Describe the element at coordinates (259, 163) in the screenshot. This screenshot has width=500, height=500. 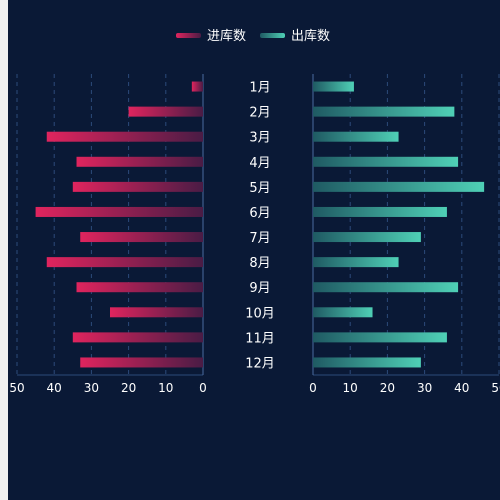
I see `category-label: 4月` at that location.